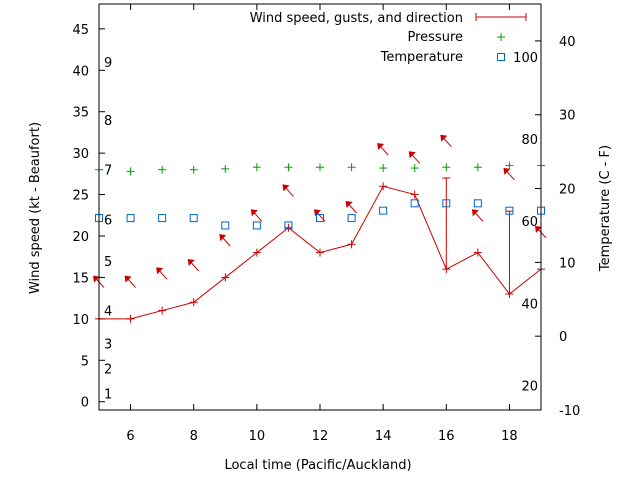 The width and height of the screenshot is (640, 480). I want to click on y-tick-label: 15, so click(80, 278).